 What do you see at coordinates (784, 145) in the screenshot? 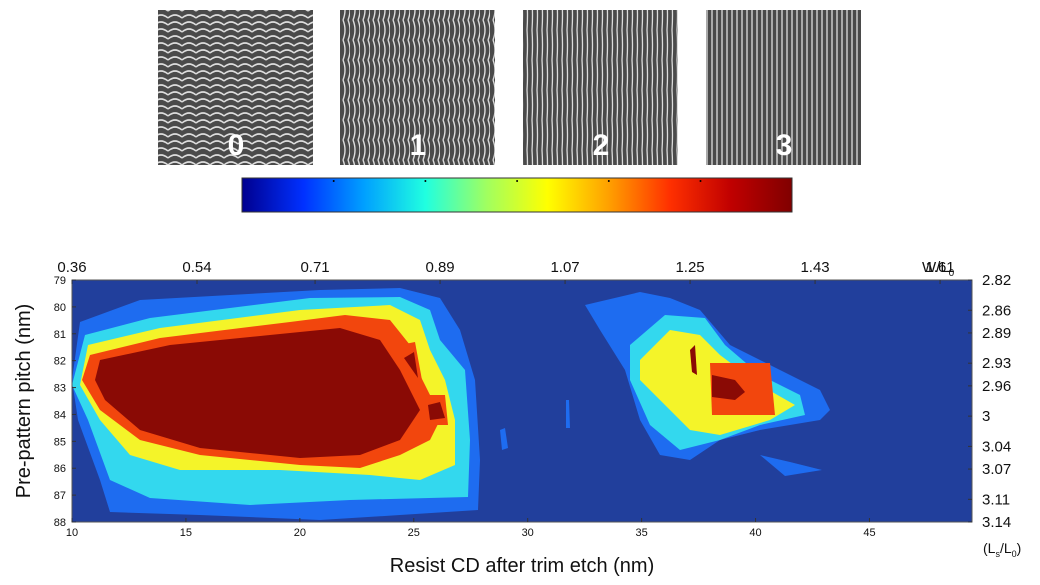
I see `image-label: 3` at bounding box center [784, 145].